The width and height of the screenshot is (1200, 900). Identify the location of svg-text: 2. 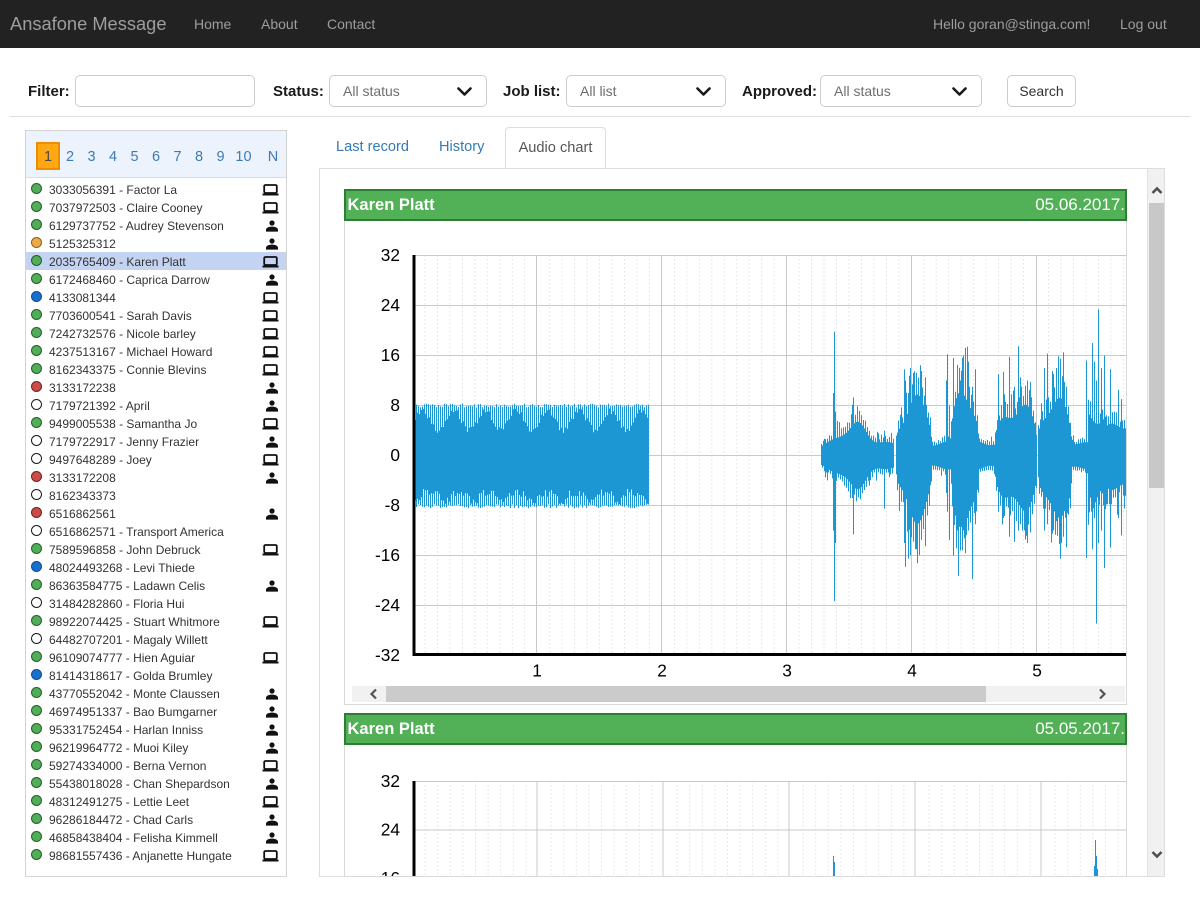
(662, 671).